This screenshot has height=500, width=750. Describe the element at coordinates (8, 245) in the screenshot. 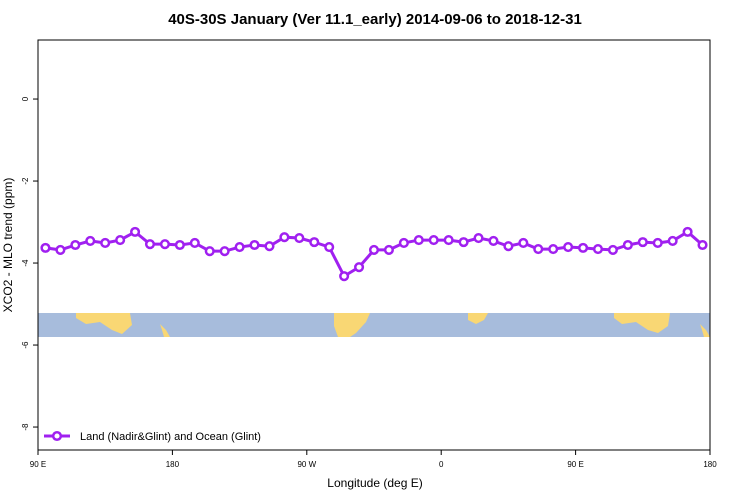

I see `y-axis-label: XCO2 - MLO trend (ppm)` at that location.